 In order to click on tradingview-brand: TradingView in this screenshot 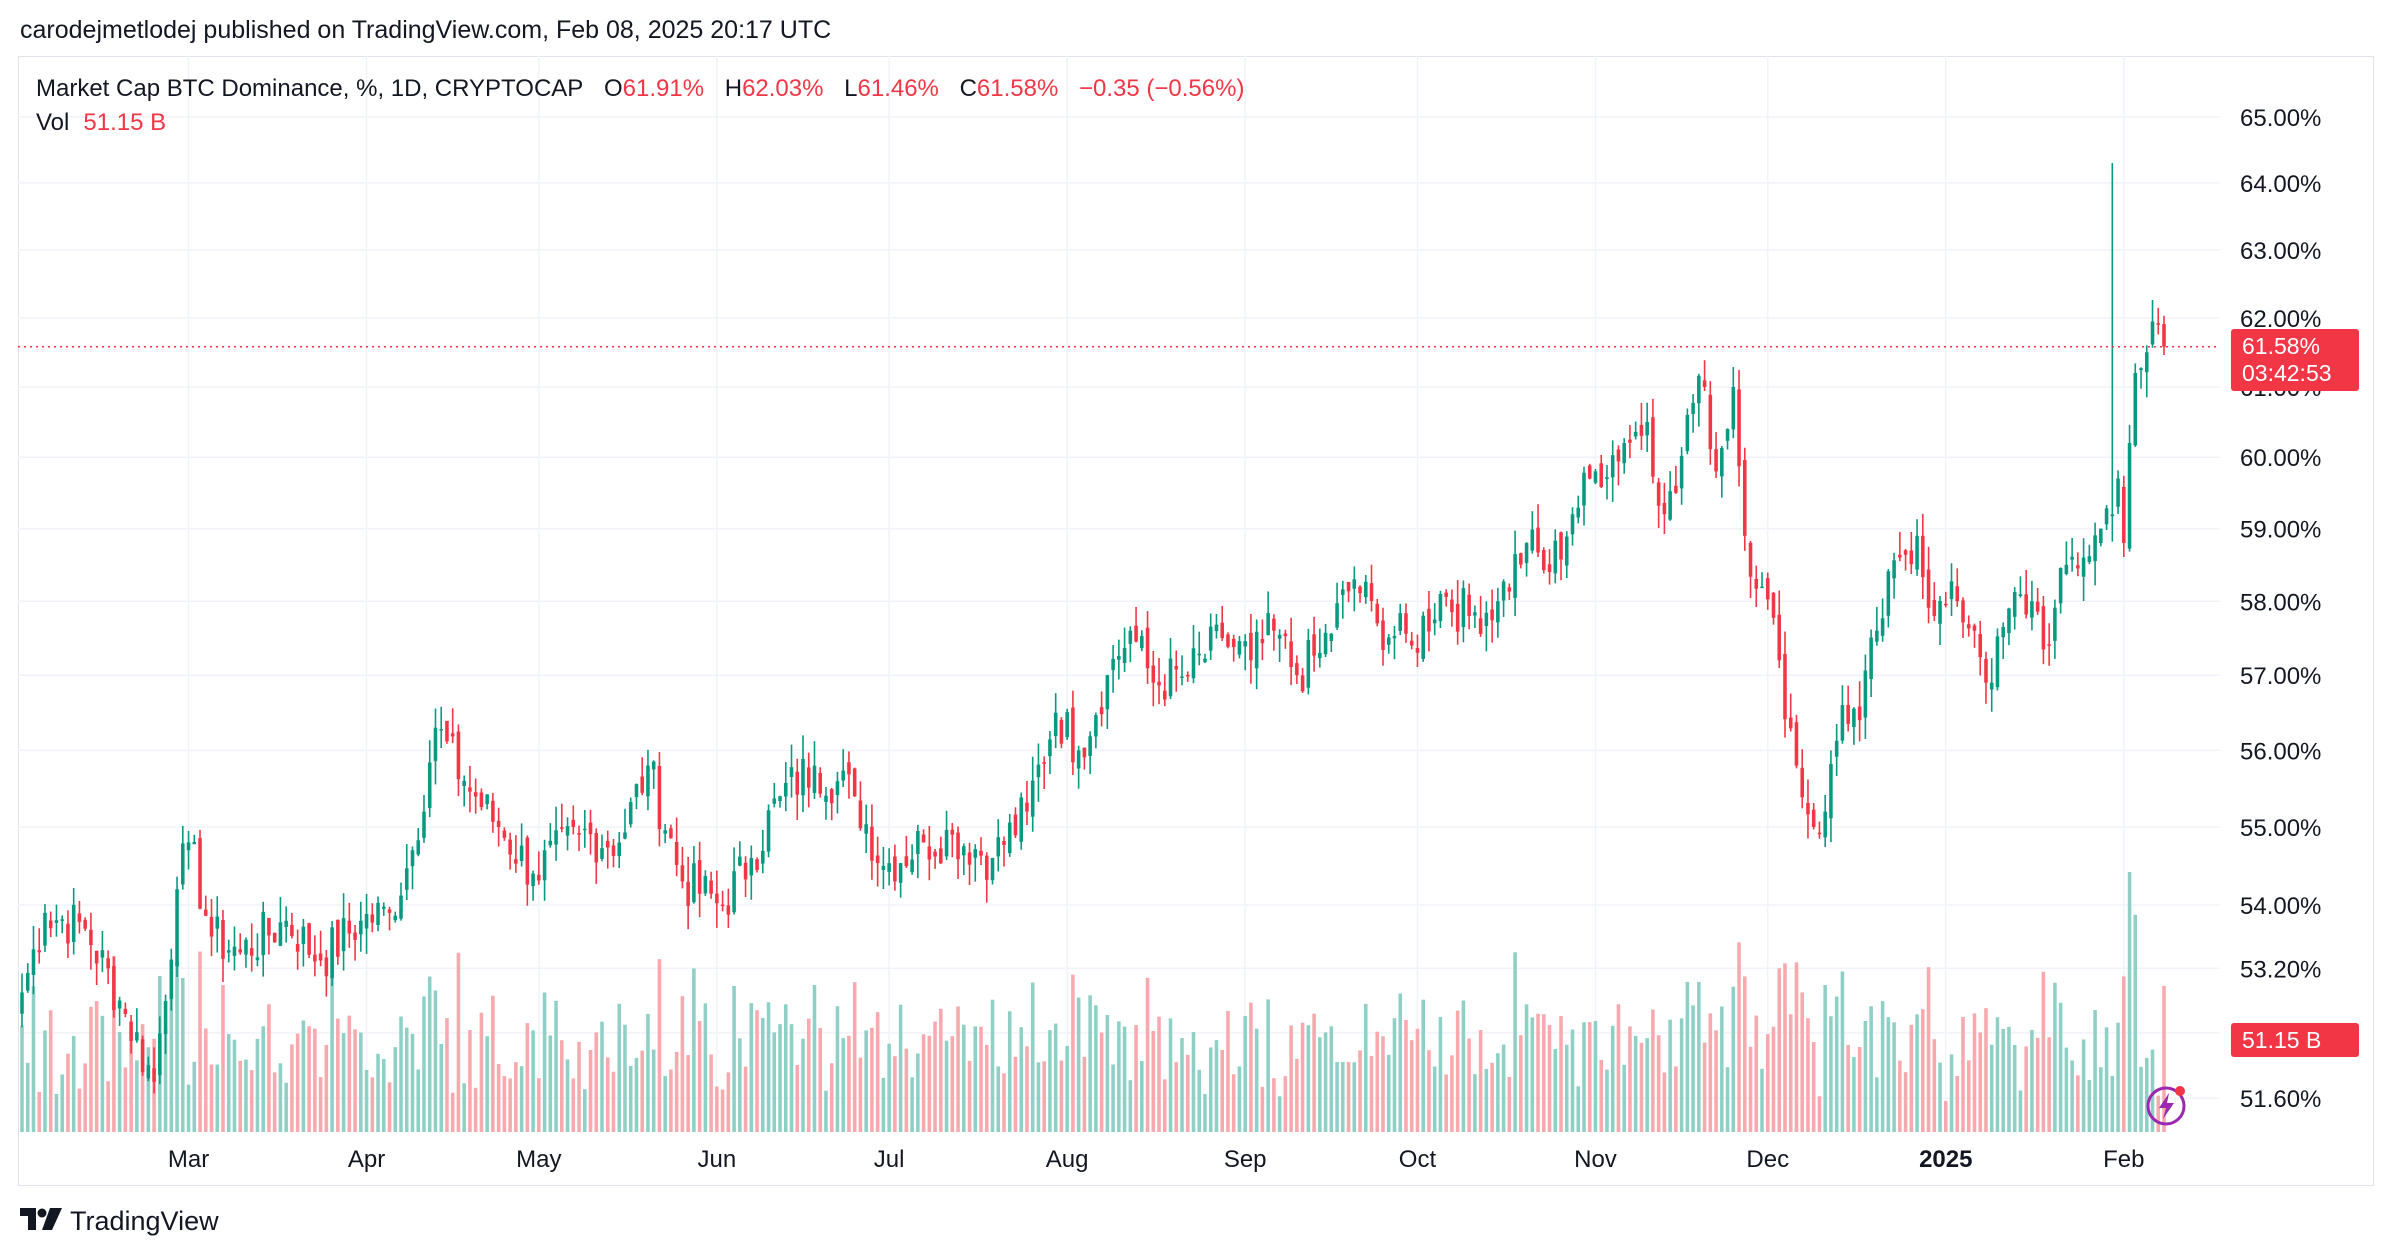, I will do `click(119, 1221)`.